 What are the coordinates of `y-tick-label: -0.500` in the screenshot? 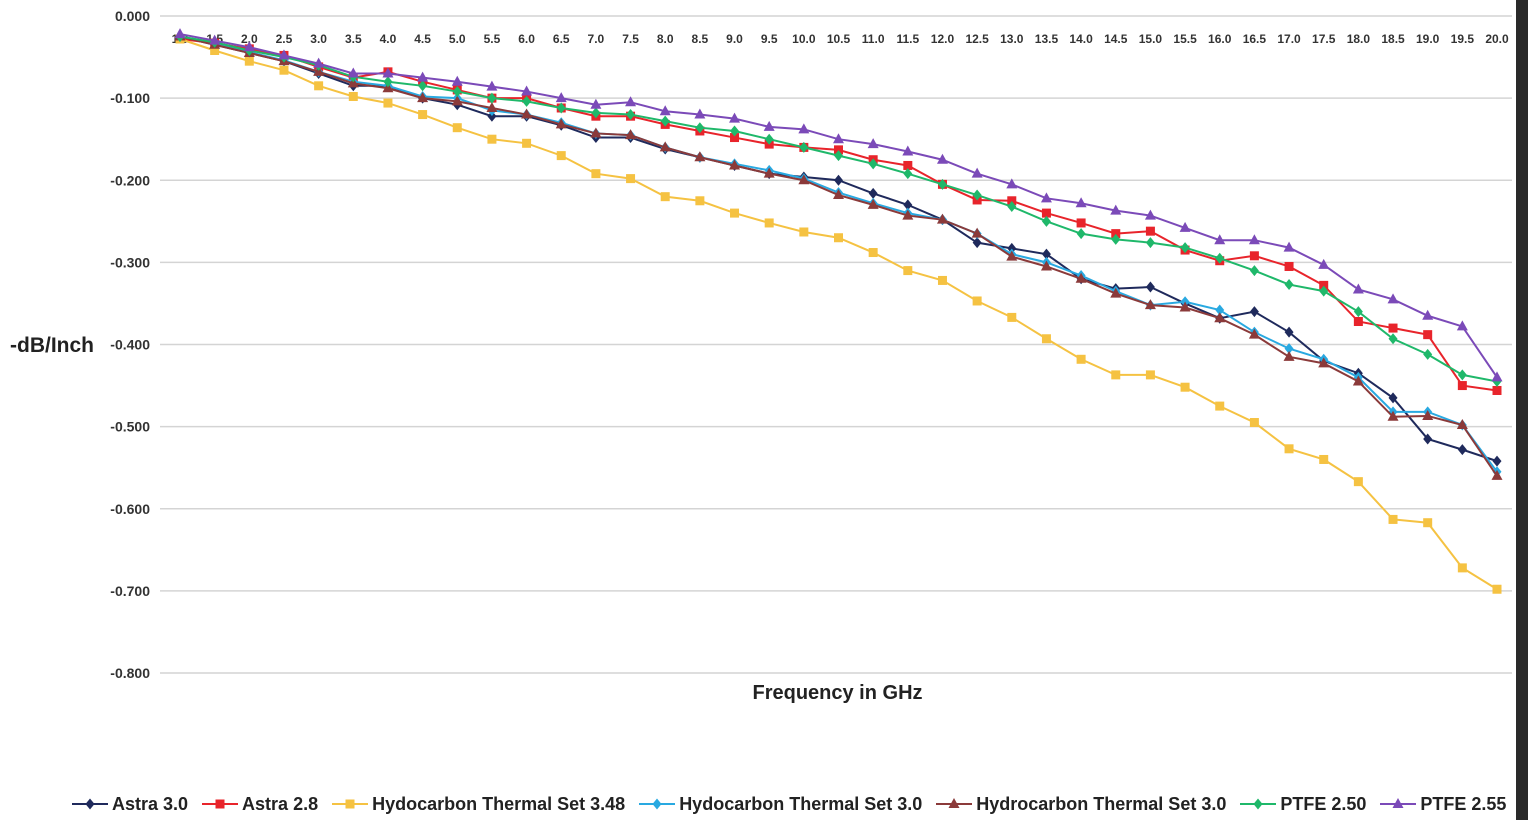 It's located at (130, 427).